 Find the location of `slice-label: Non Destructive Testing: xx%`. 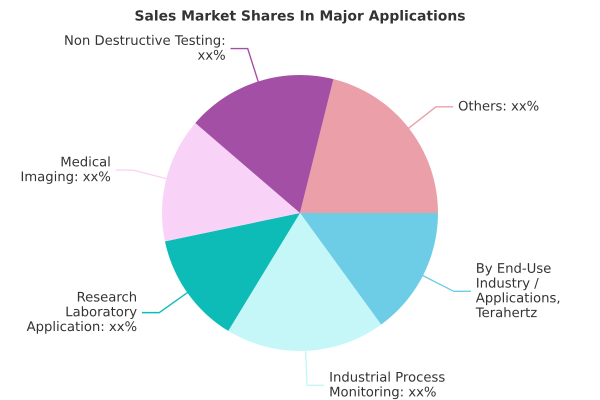

slice-label: Non Destructive Testing: xx% is located at coordinates (145, 47).